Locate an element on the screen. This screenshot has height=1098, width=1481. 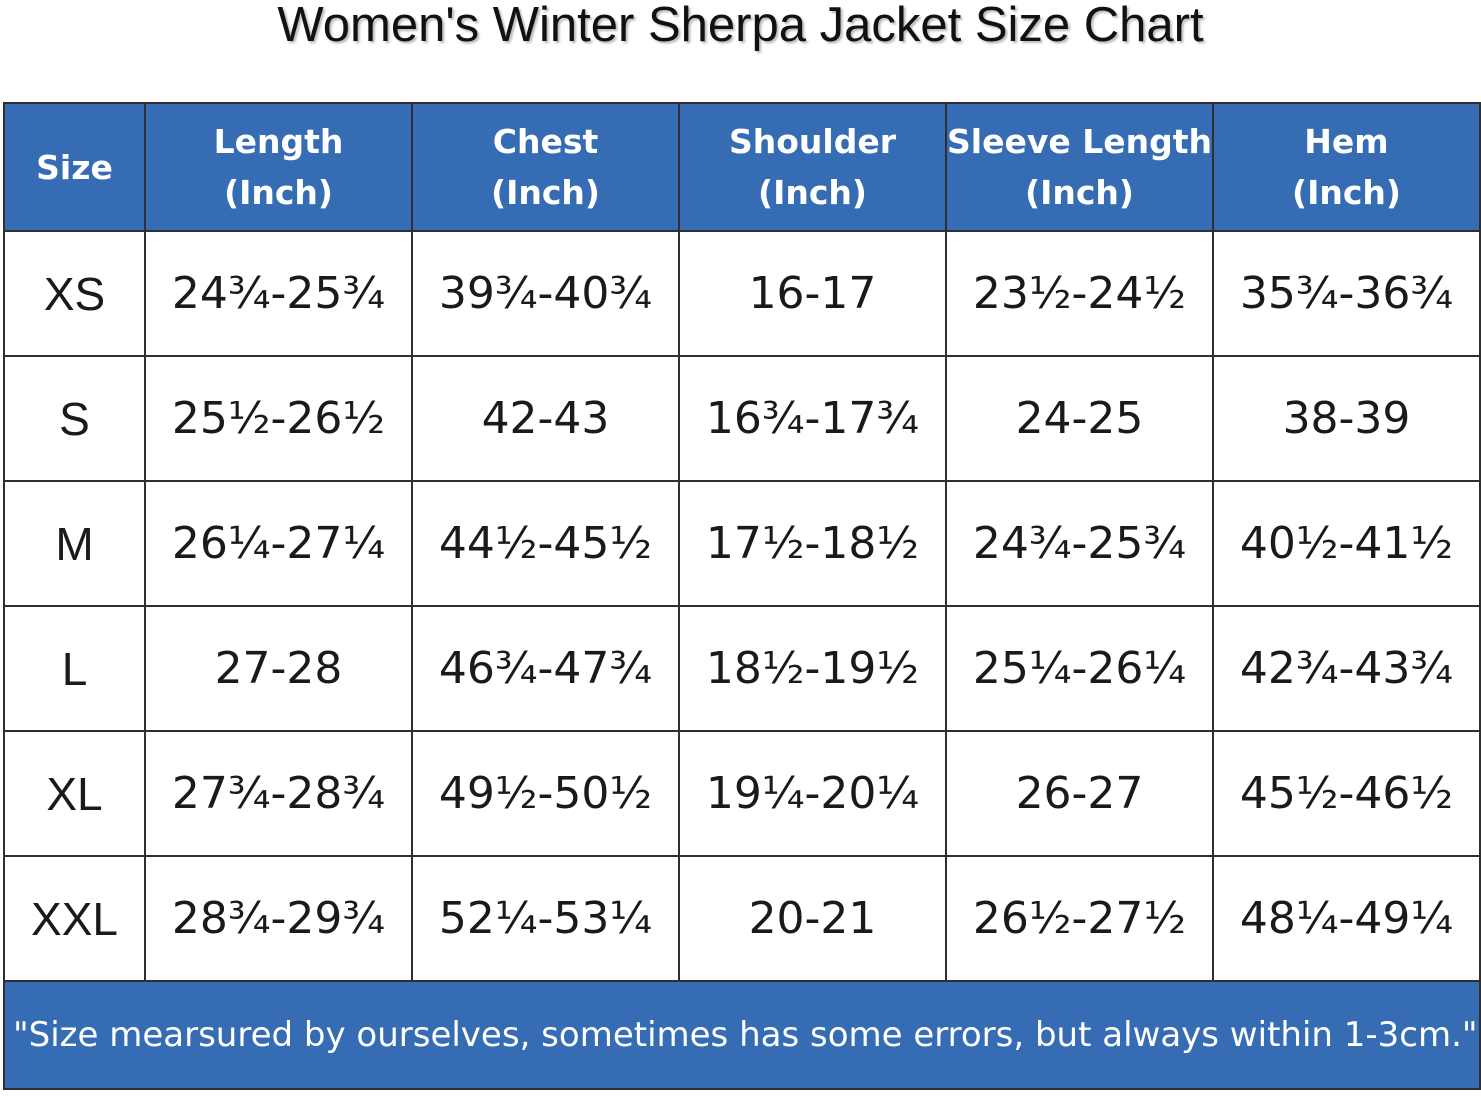
chest-cell: 44½-45½ is located at coordinates (545, 543).